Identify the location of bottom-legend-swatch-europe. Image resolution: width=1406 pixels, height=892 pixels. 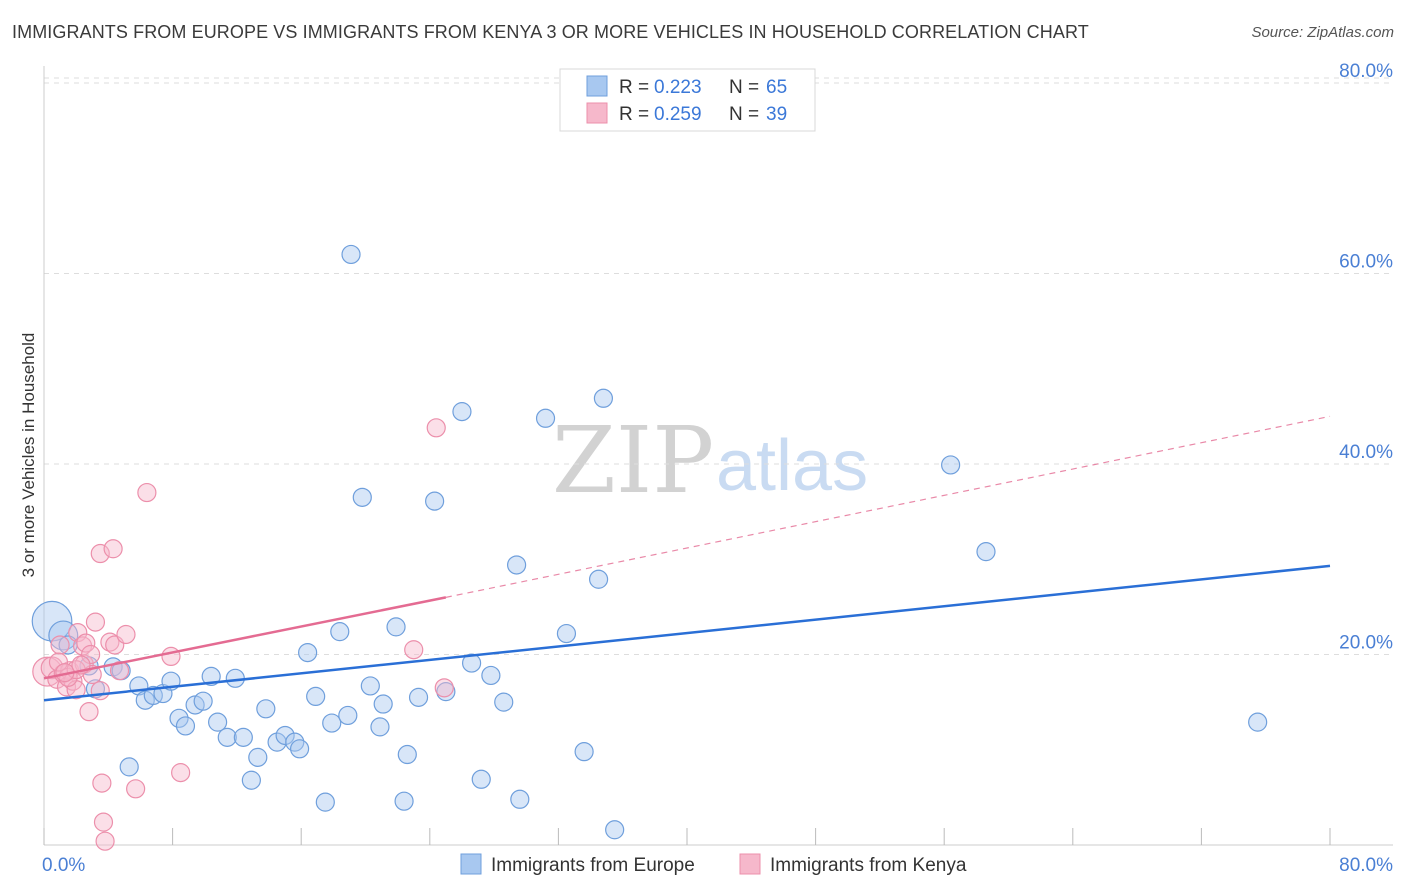
(471, 864).